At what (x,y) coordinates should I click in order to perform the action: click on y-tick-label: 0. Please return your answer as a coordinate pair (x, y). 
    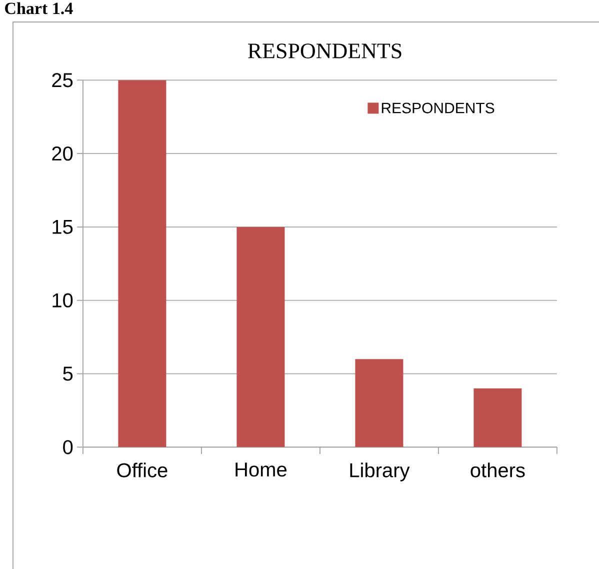
    Looking at the image, I should click on (68, 447).